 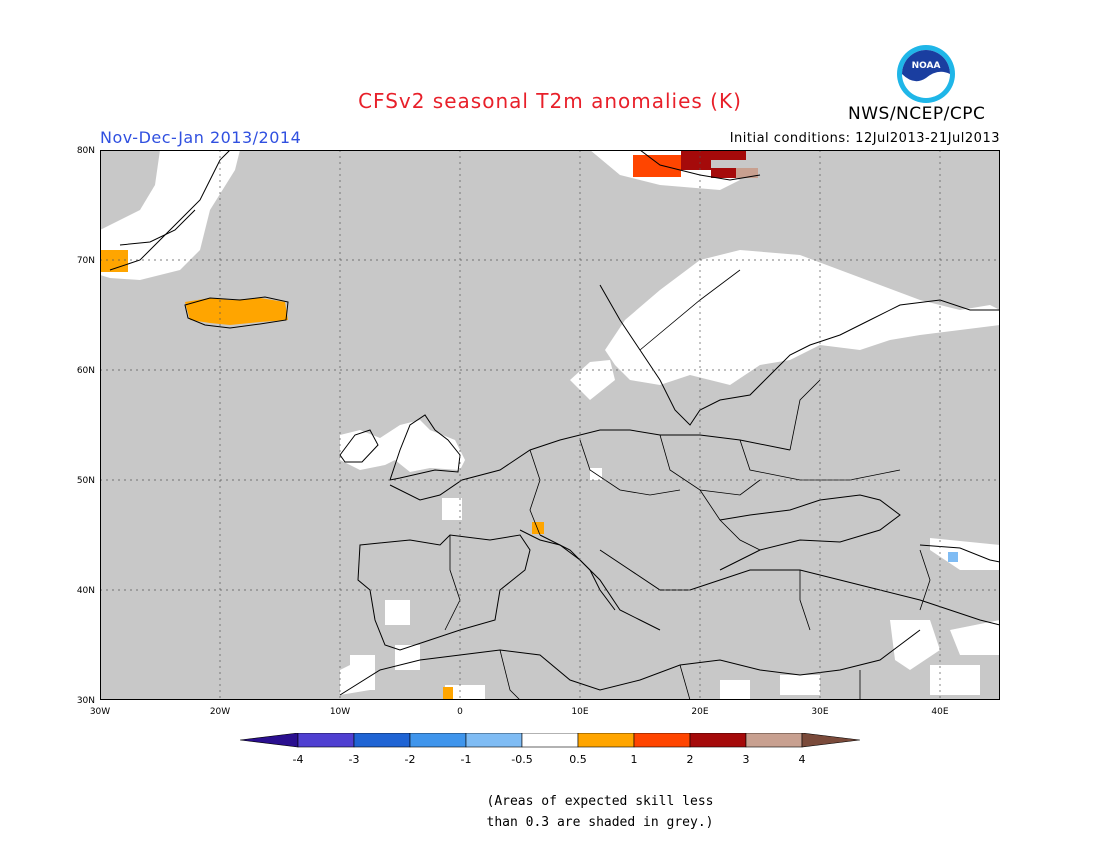 What do you see at coordinates (926, 74) in the screenshot?
I see `noaa-logo: NOAA` at bounding box center [926, 74].